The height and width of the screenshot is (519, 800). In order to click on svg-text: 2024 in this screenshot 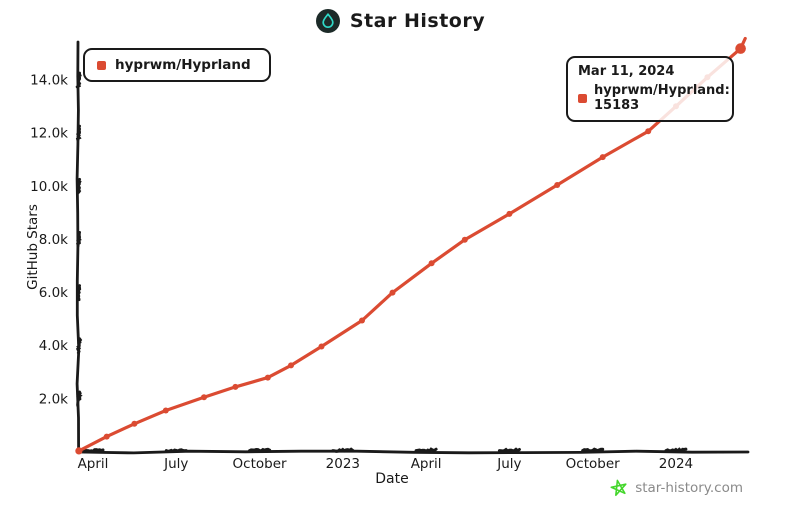, I will do `click(676, 464)`.